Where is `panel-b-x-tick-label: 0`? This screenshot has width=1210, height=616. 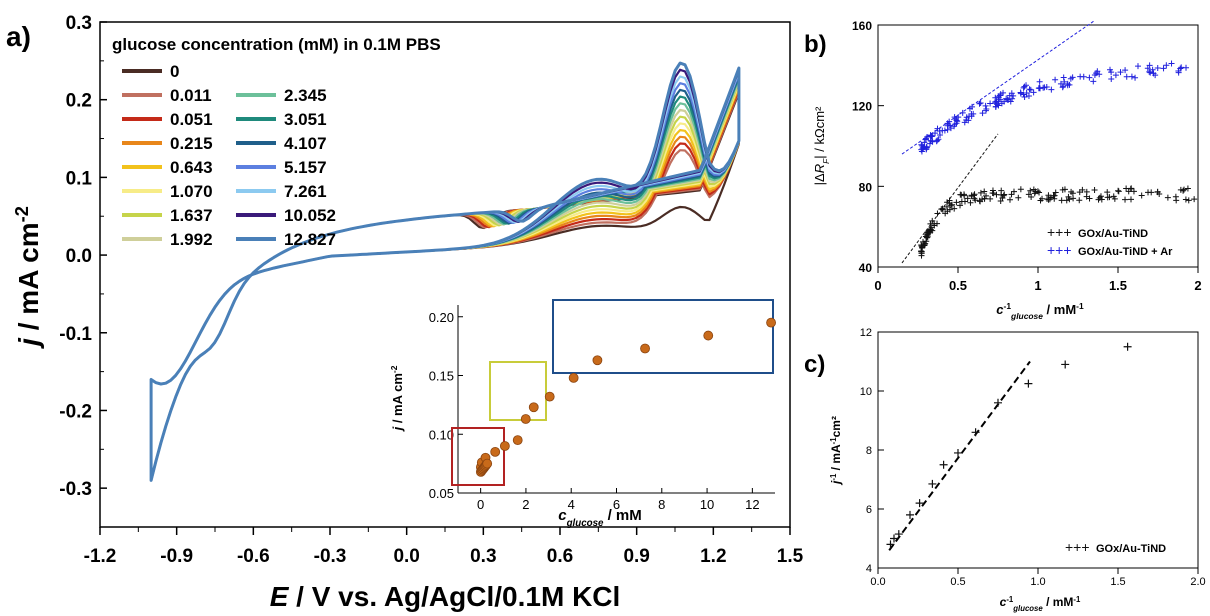 panel-b-x-tick-label: 0 is located at coordinates (877, 285).